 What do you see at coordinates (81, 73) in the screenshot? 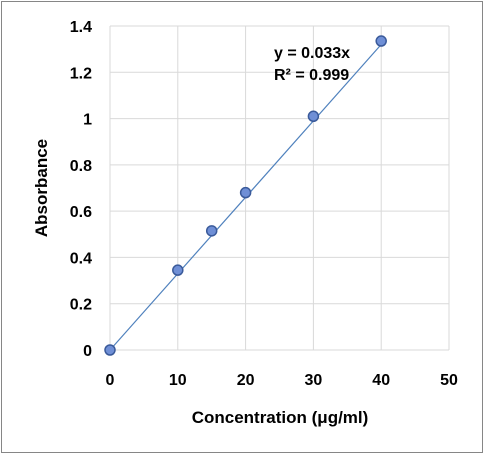
I see `y-tick-label: 1.2` at bounding box center [81, 73].